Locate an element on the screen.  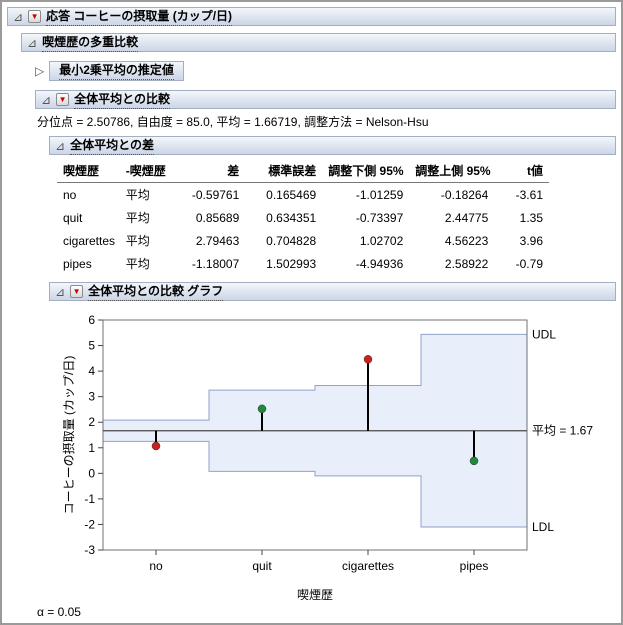
column-header: 標準誤差 is located at coordinates (284, 170).